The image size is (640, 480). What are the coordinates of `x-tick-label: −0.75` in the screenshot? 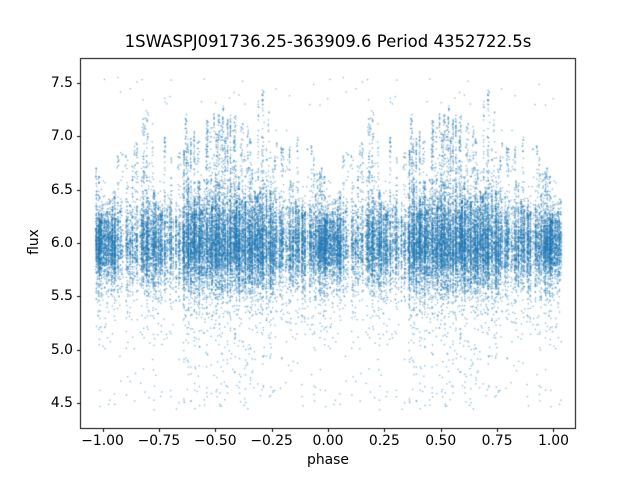 It's located at (159, 441).